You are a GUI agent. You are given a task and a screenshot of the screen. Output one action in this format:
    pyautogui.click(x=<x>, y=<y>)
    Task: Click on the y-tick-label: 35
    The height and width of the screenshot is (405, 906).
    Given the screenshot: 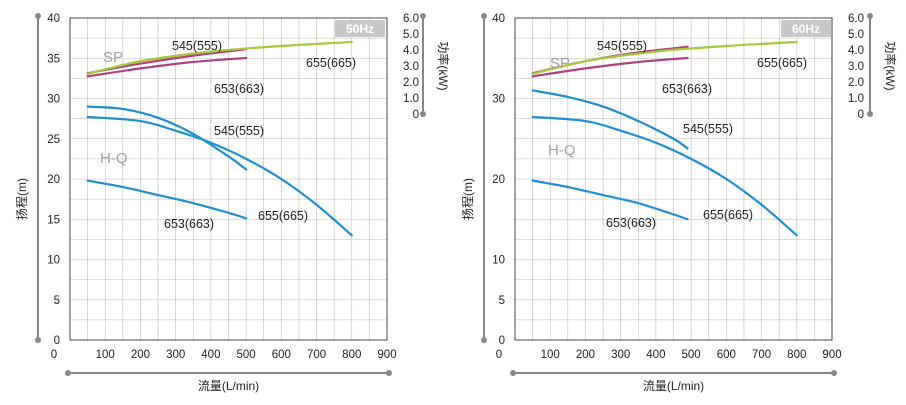 What is the action you would take?
    pyautogui.click(x=53, y=59)
    